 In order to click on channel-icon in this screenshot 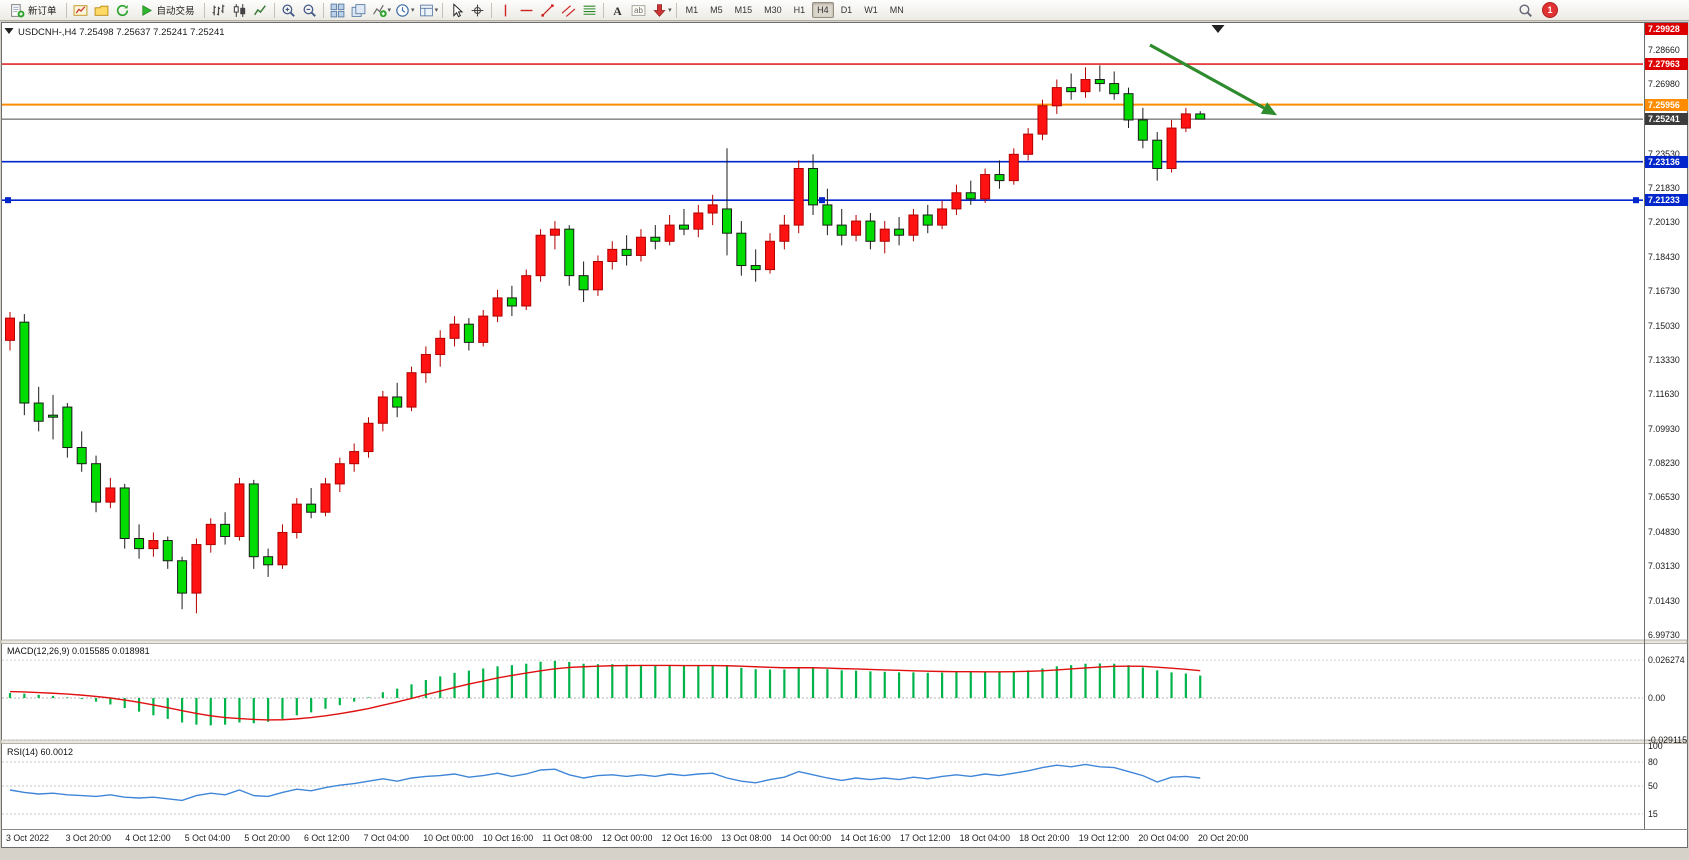, I will do `click(568, 10)`.